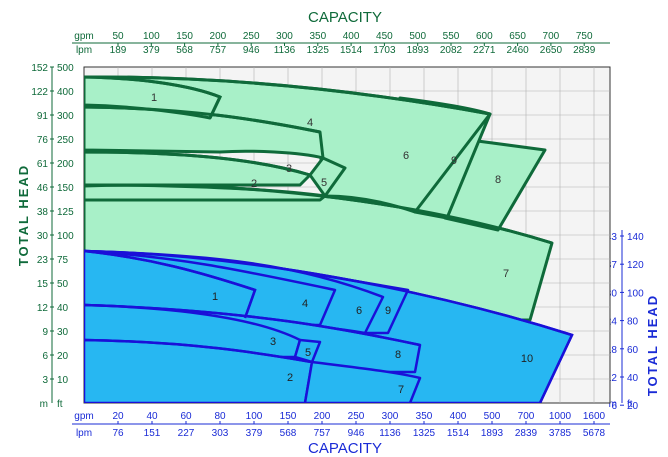  What do you see at coordinates (152, 433) in the screenshot?
I see `bottom-lpm-tick-label: 151` at bounding box center [152, 433].